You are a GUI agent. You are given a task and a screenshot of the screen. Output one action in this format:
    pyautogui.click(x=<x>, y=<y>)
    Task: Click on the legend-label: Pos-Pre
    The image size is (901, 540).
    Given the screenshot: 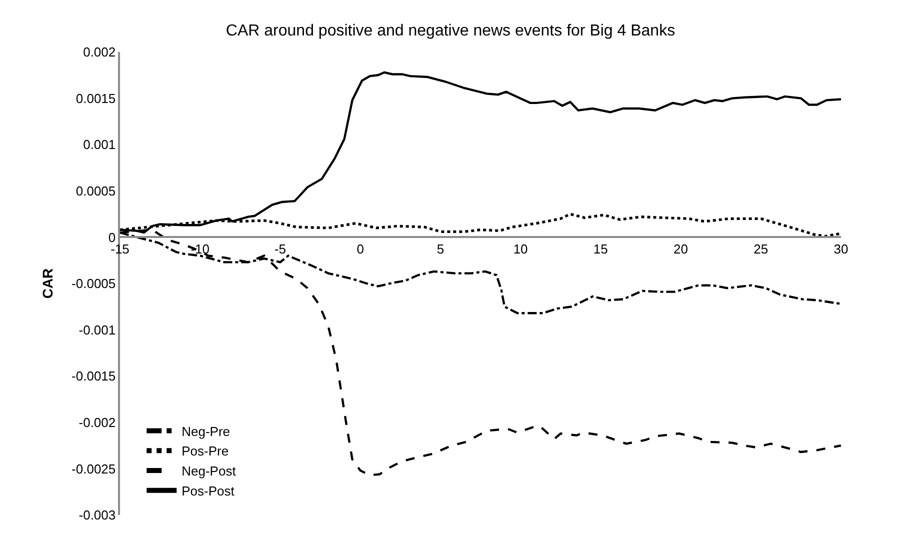 What is the action you would take?
    pyautogui.click(x=205, y=451)
    